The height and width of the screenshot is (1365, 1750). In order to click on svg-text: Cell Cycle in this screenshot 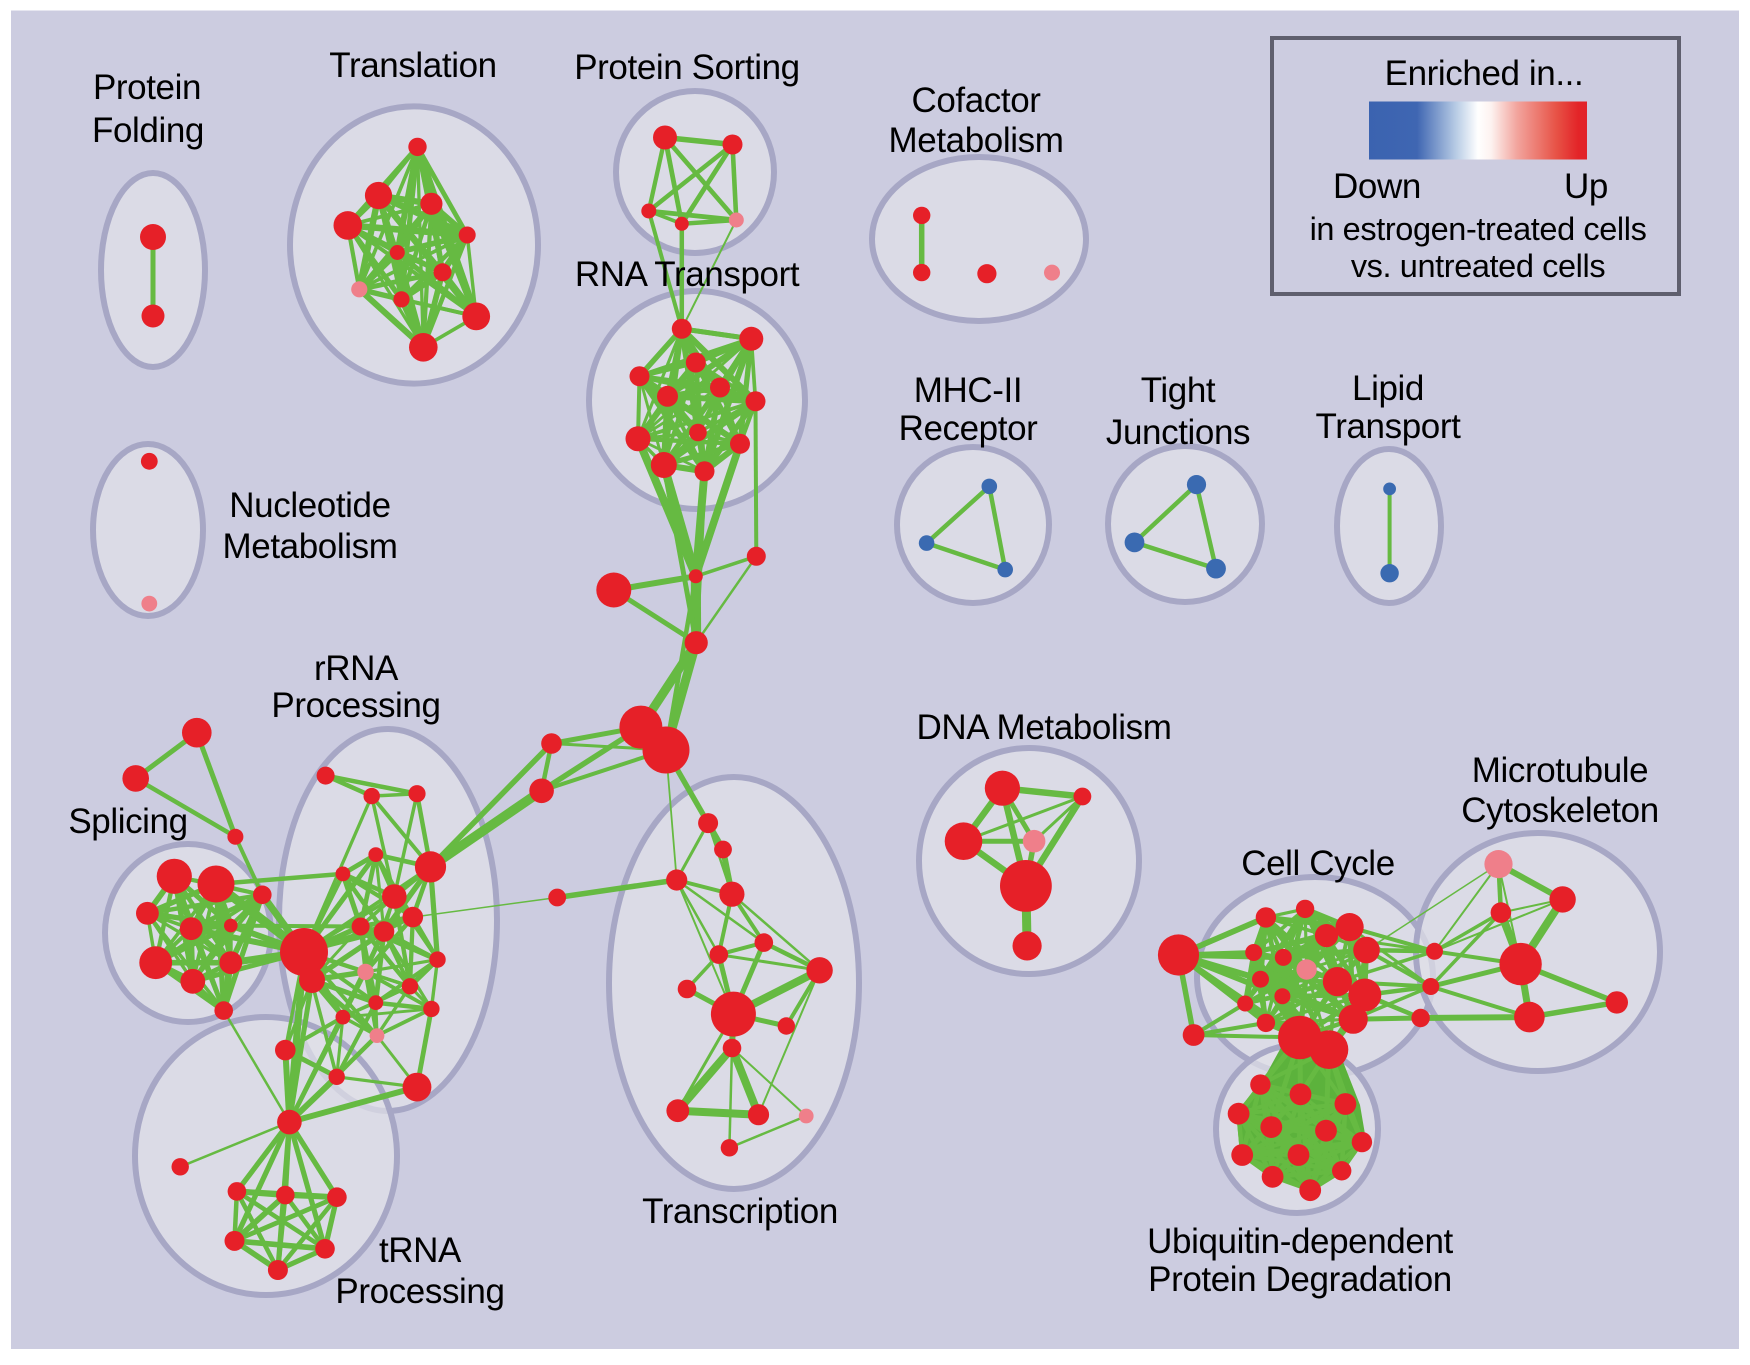, I will do `click(1318, 863)`.